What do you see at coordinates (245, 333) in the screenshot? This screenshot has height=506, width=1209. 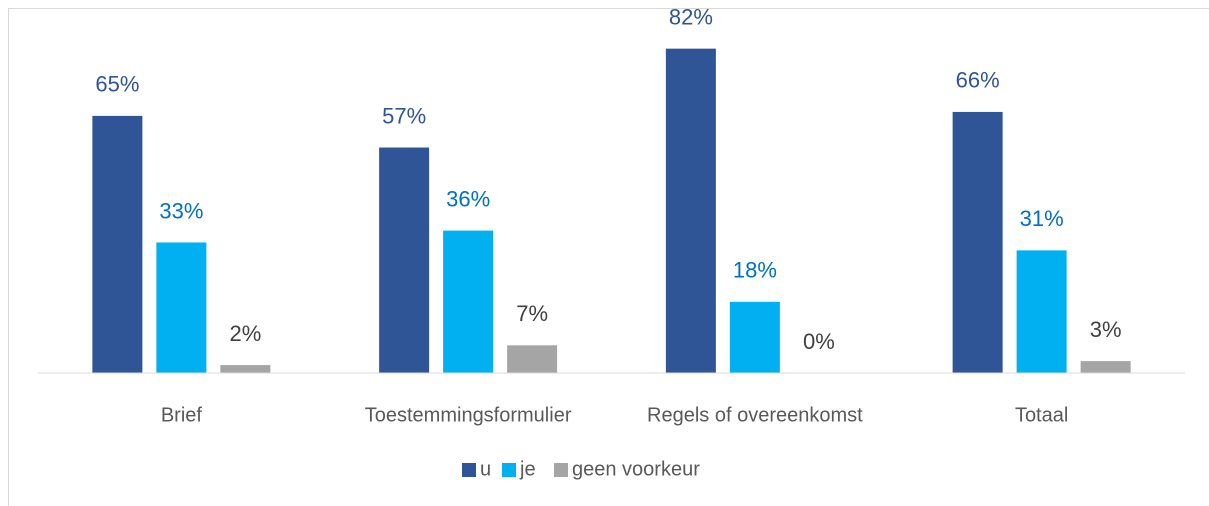 I see `value-label: 2%` at bounding box center [245, 333].